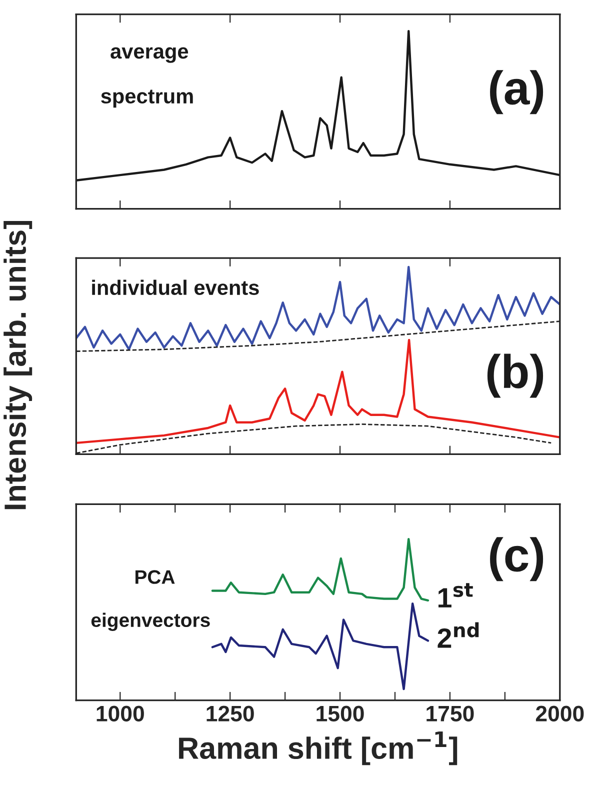 The image size is (595, 794). I want to click on annotation: average, so click(149, 55).